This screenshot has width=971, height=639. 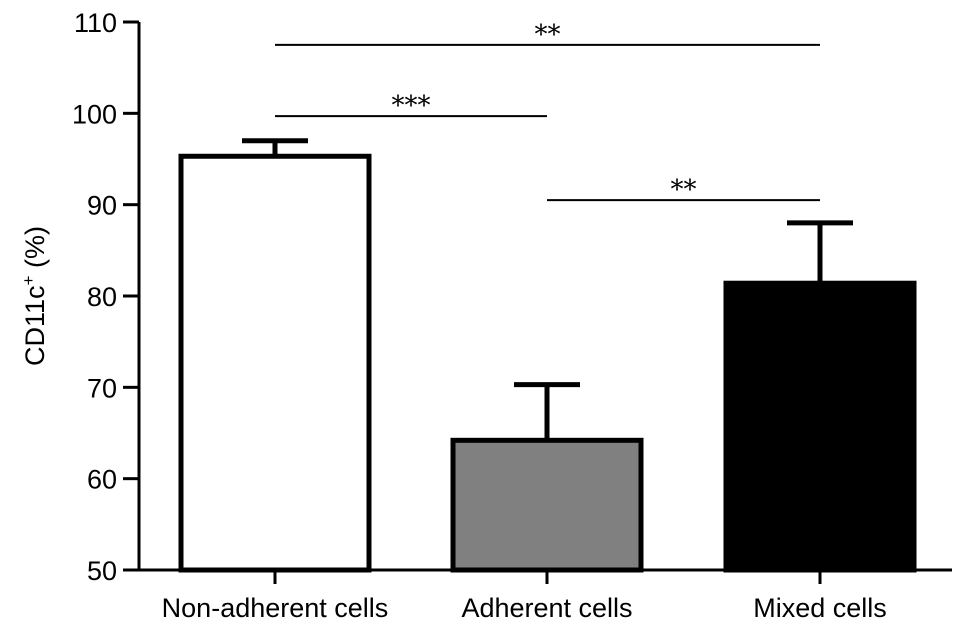 What do you see at coordinates (94, 114) in the screenshot?
I see `y-tick-label: 100` at bounding box center [94, 114].